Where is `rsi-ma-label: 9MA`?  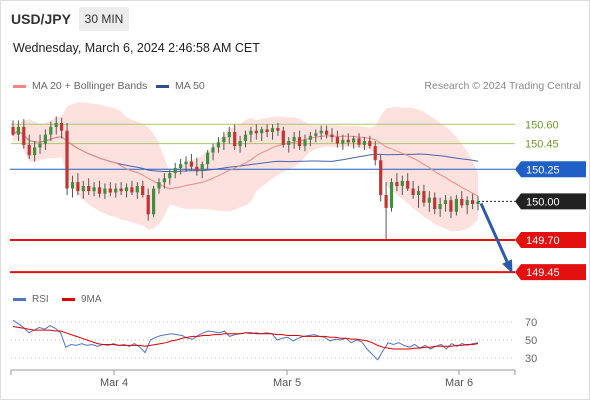 rsi-ma-label: 9MA is located at coordinates (91, 299).